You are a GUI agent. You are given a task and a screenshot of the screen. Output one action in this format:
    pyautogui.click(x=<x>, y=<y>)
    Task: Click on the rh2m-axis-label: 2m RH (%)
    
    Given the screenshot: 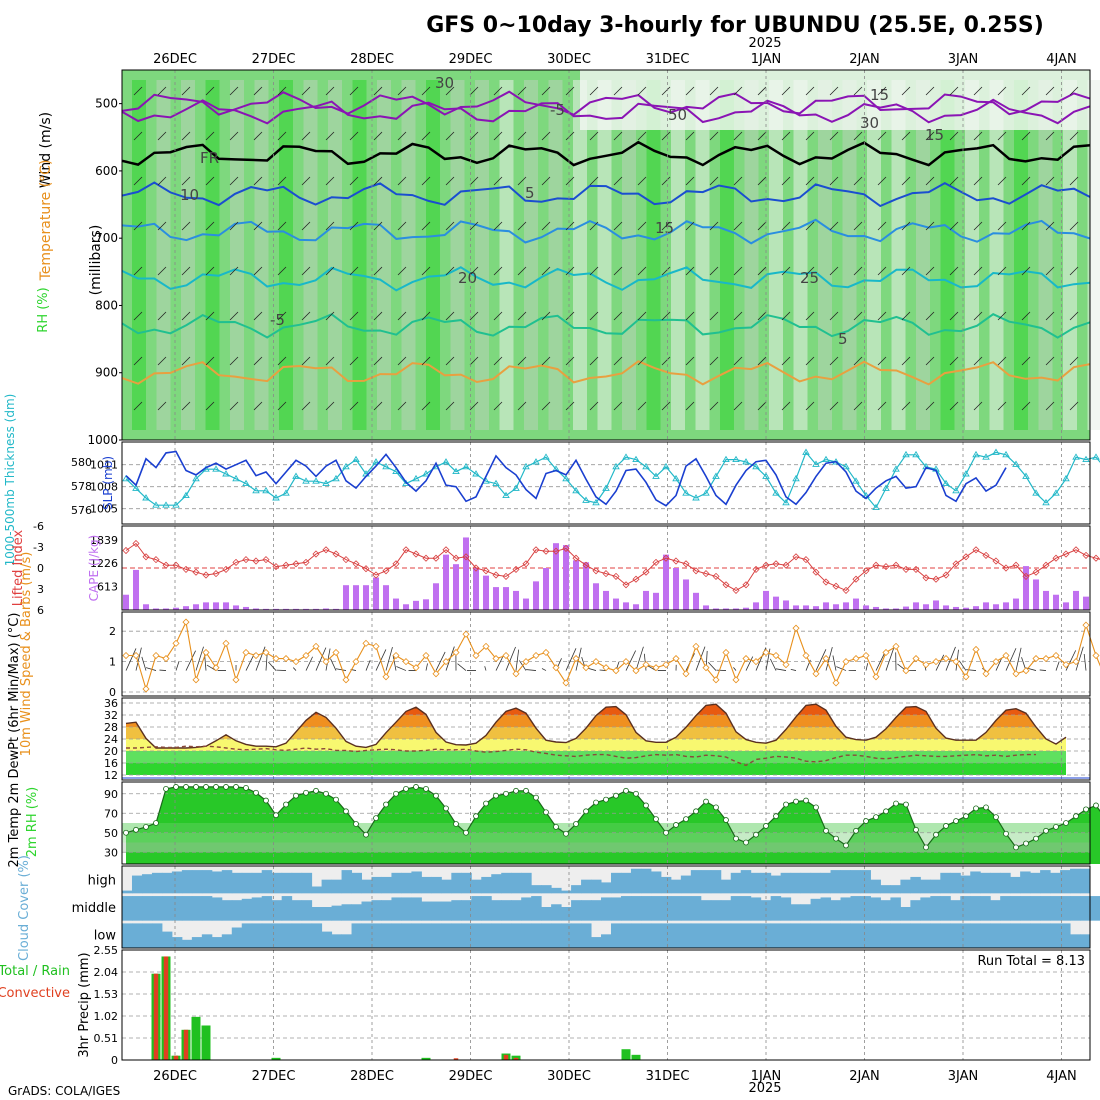 What is the action you would take?
    pyautogui.click(x=32, y=822)
    